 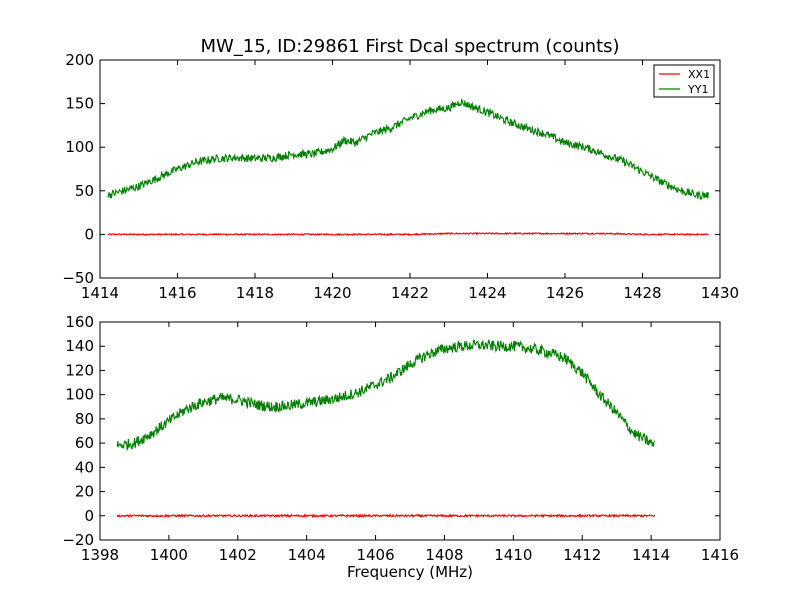 What do you see at coordinates (332, 293) in the screenshot?
I see `x-tick-label: 1420` at bounding box center [332, 293].